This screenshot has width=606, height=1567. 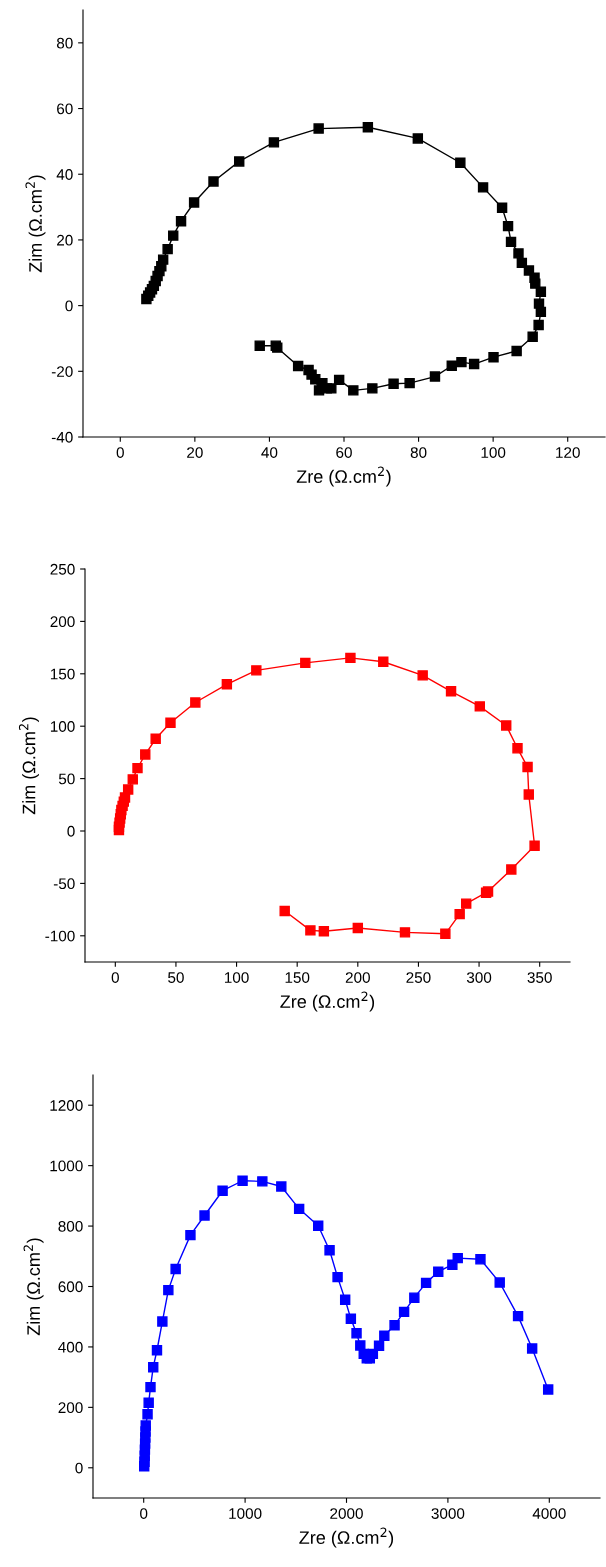 I want to click on x-tick-label: 200, so click(x=357, y=977).